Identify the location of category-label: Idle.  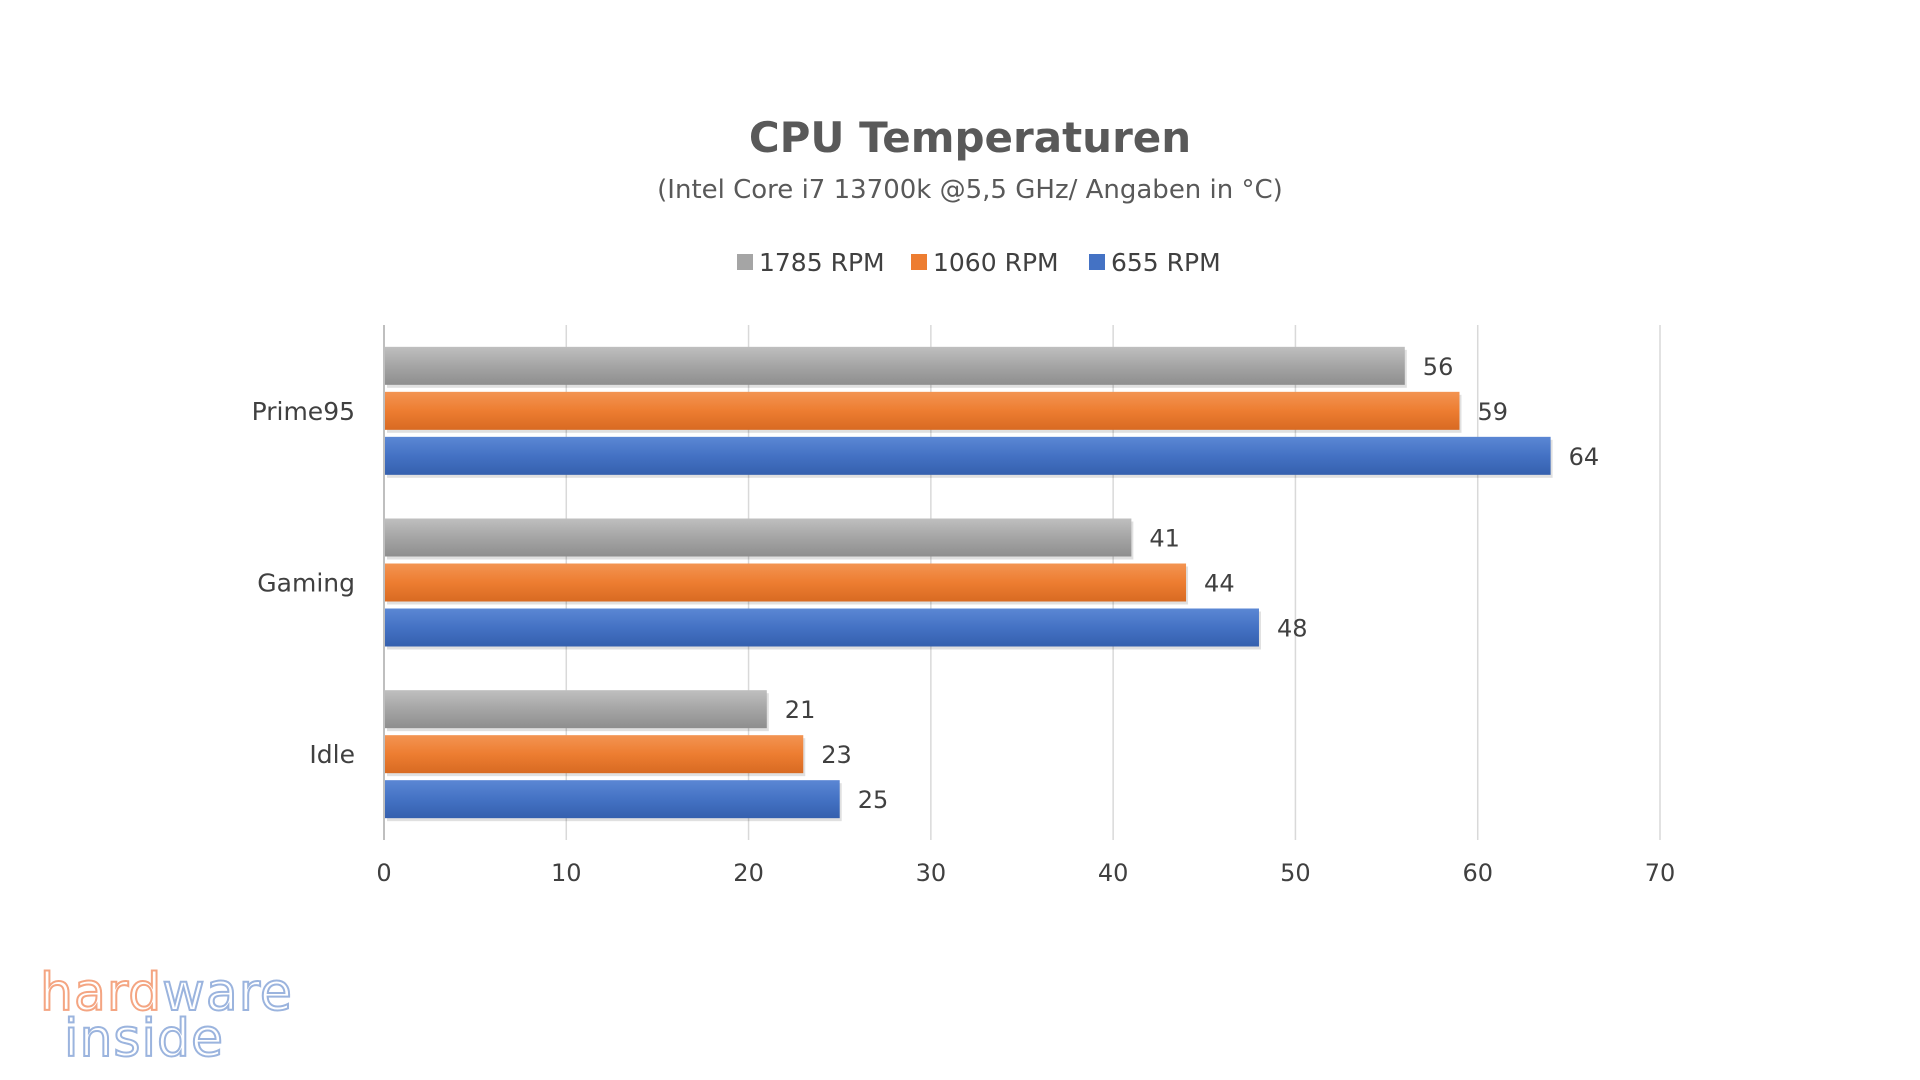
(332, 754).